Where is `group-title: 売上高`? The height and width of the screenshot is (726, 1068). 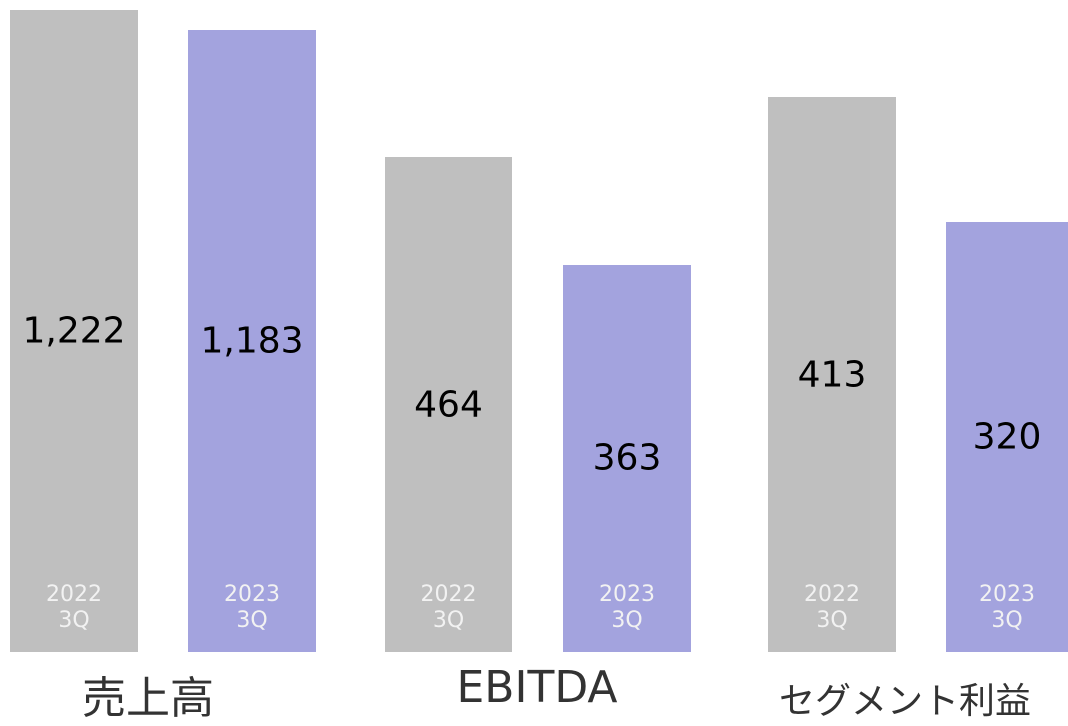 group-title: 売上高 is located at coordinates (148, 698).